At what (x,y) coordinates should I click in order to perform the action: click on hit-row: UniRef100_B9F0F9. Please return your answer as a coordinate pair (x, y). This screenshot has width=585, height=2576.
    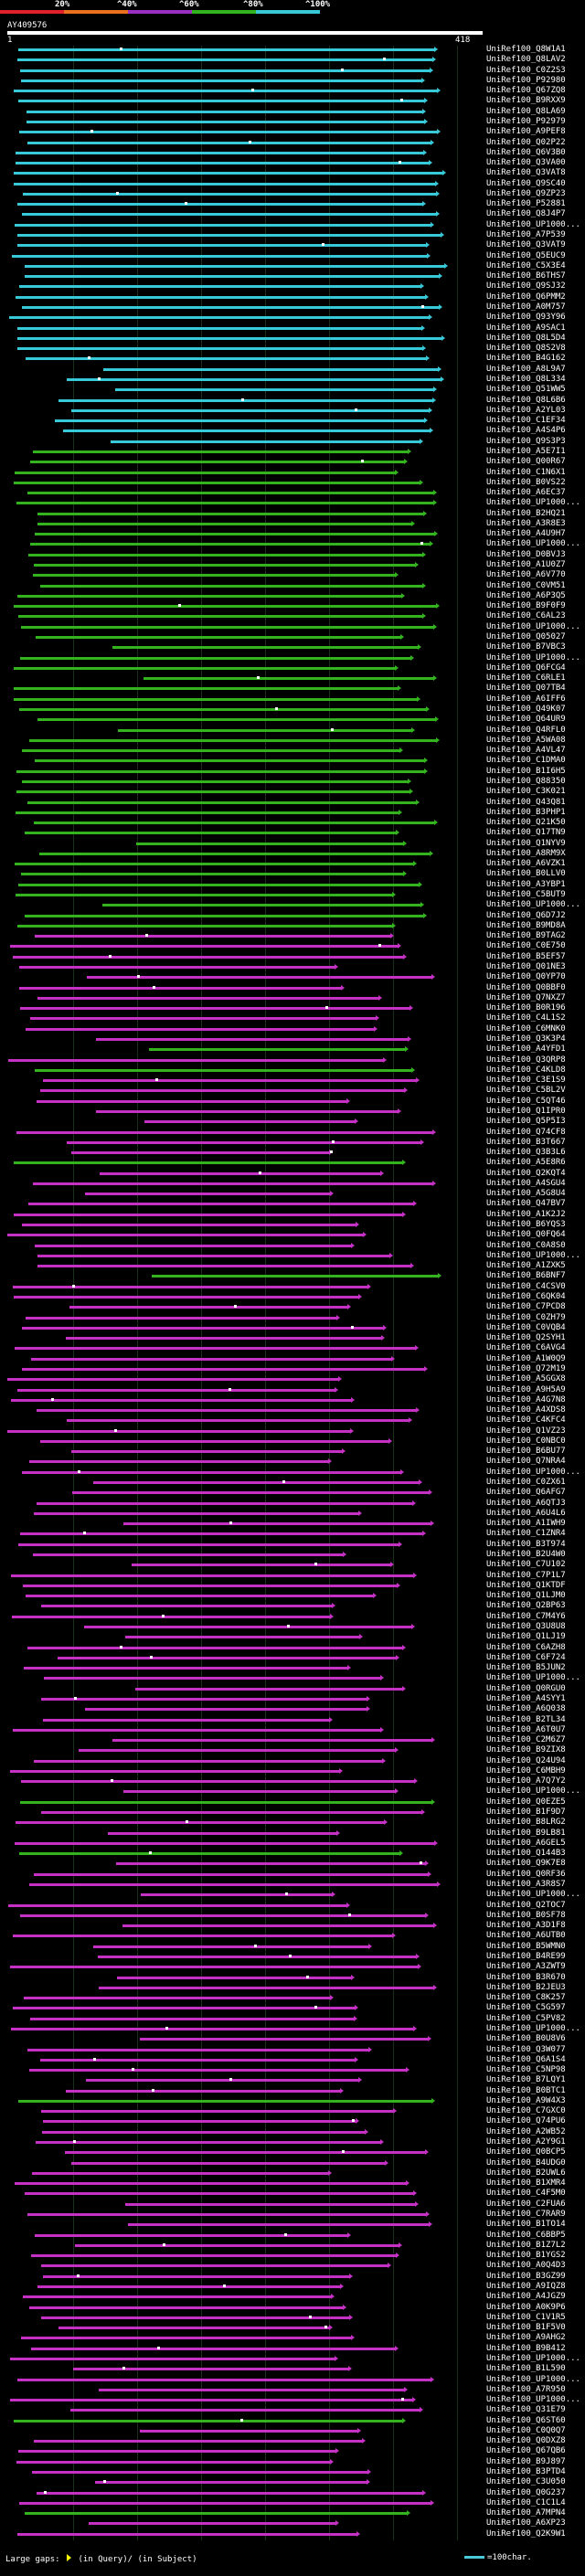
    Looking at the image, I should click on (293, 606).